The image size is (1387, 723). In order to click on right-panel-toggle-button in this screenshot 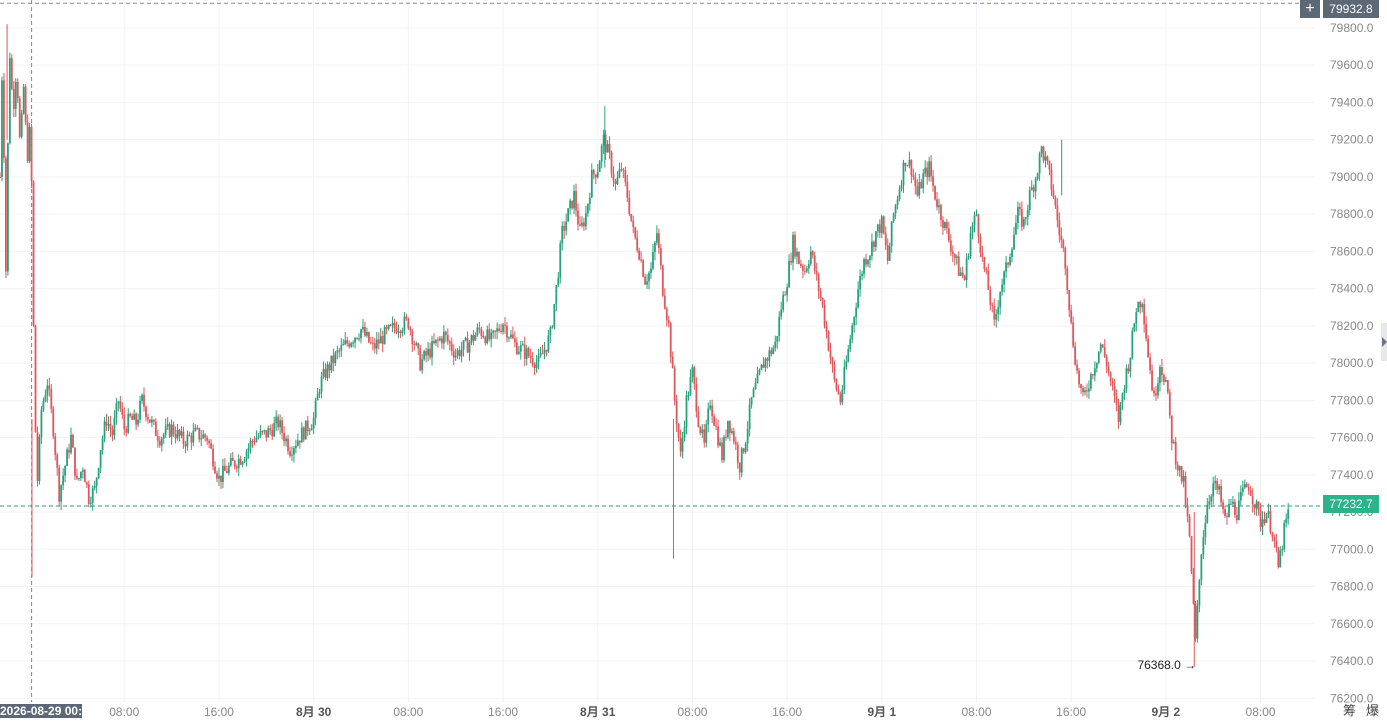, I will do `click(1384, 342)`.